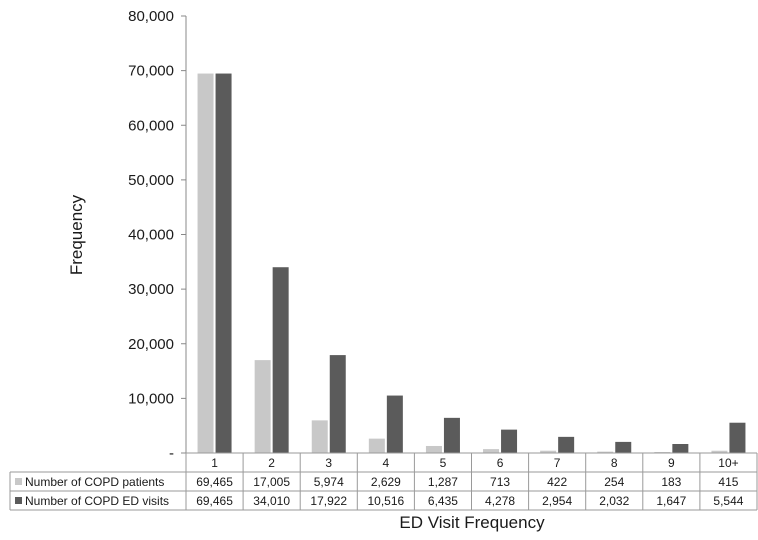 The image size is (758, 540). I want to click on x-tick-label: 5, so click(443, 463).